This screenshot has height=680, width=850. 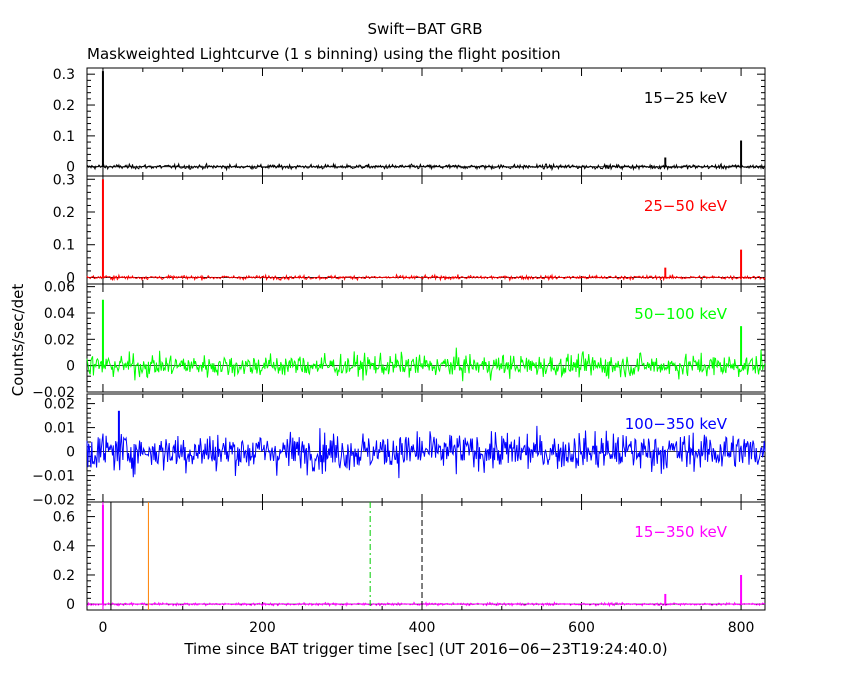 I want to click on x-tick-label: 400, so click(x=422, y=628).